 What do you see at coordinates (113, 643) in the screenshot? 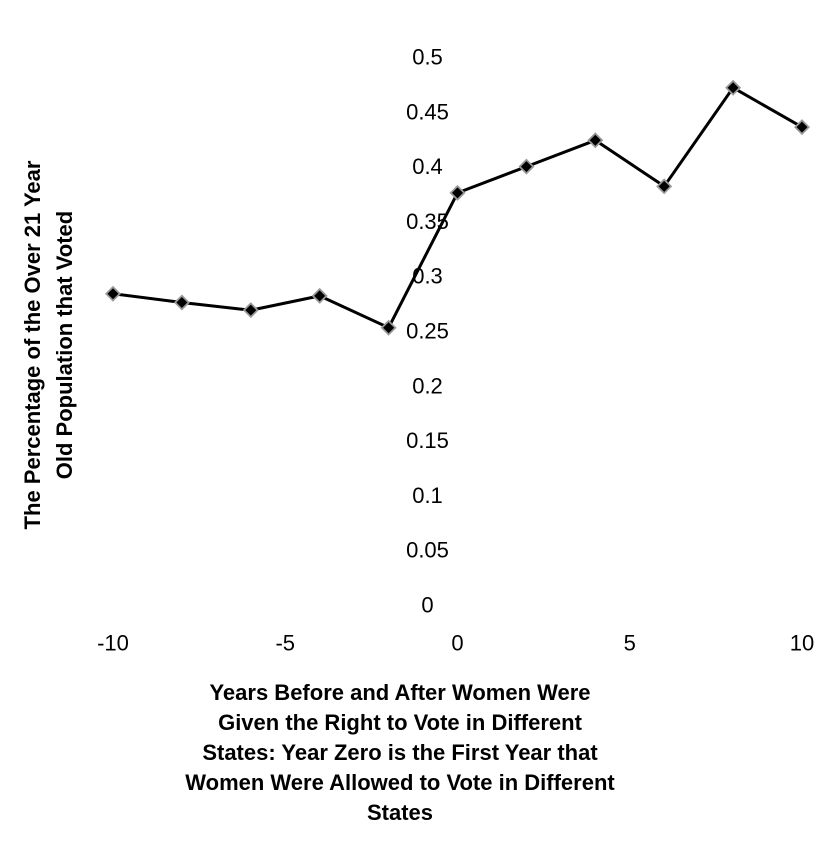
I see `x-tick-label: -10` at bounding box center [113, 643].